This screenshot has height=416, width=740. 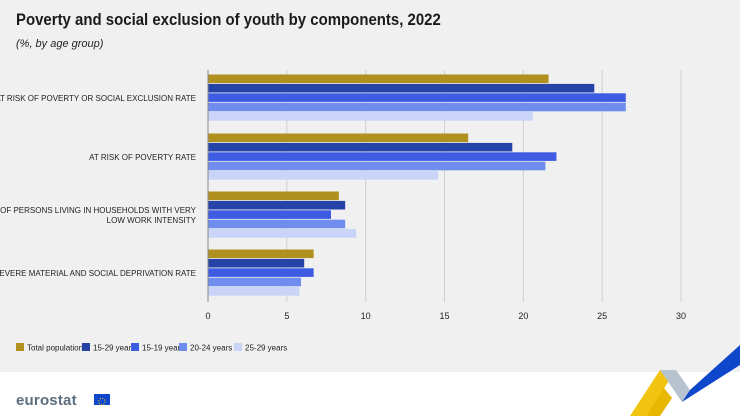 I want to click on x-tick-label: 30, so click(x=681, y=316).